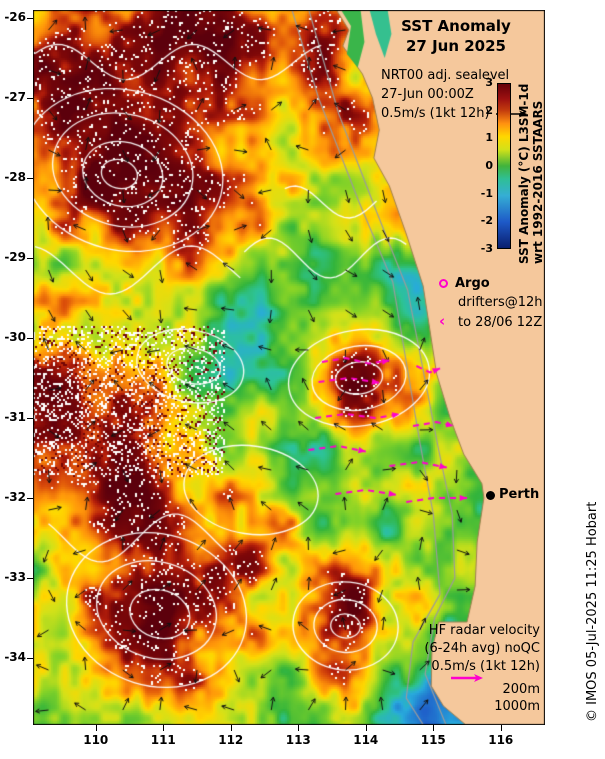 This screenshot has width=605, height=759. What do you see at coordinates (96, 740) in the screenshot?
I see `x-tick-label: 110` at bounding box center [96, 740].